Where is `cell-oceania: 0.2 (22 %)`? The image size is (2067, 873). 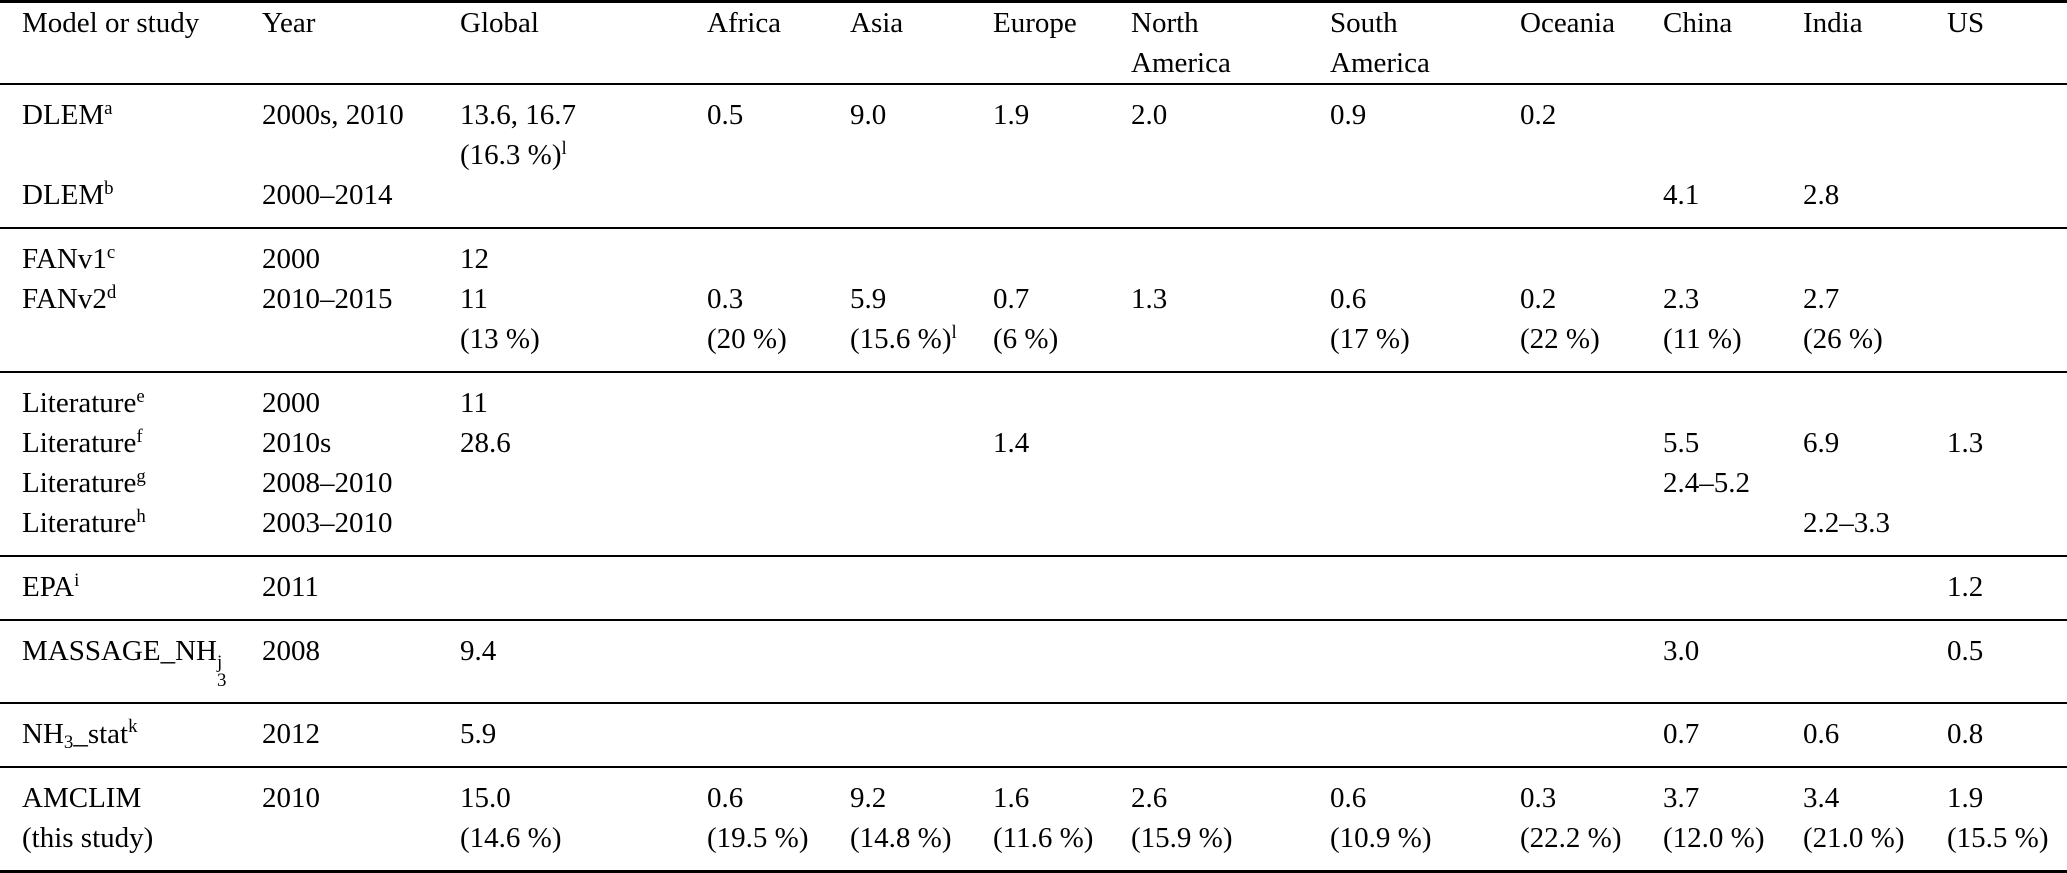
cell-oceania: 0.2 (22 %) is located at coordinates (1591, 325).